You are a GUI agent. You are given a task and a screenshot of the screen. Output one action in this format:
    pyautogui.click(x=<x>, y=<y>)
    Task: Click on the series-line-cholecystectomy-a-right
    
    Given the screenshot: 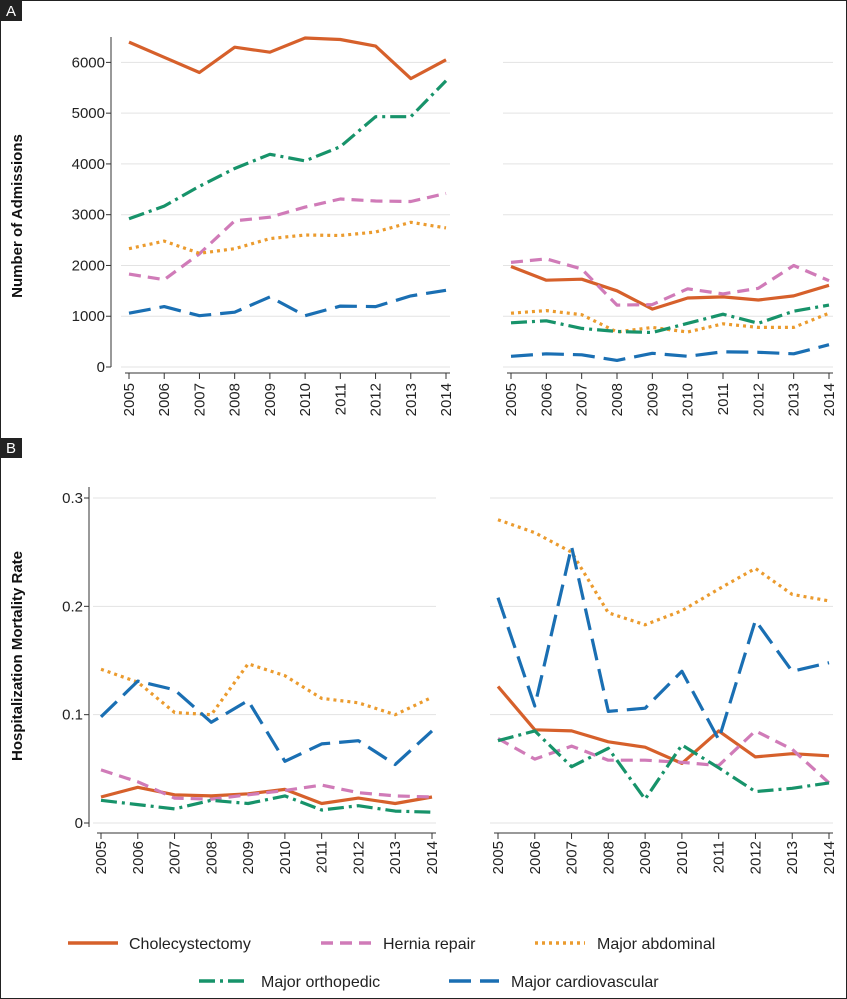 What is the action you would take?
    pyautogui.click(x=670, y=288)
    